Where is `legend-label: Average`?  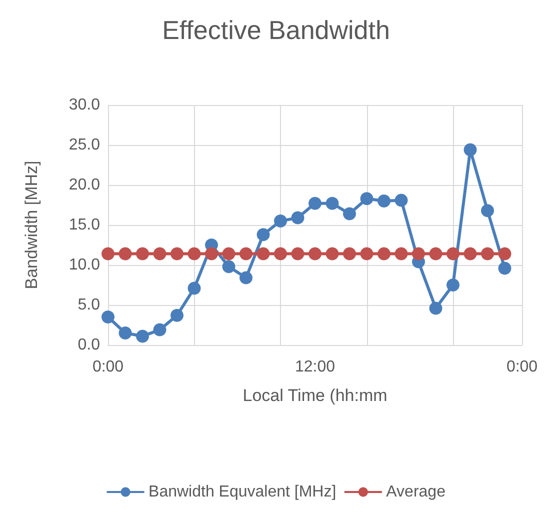 legend-label: Average is located at coordinates (416, 492).